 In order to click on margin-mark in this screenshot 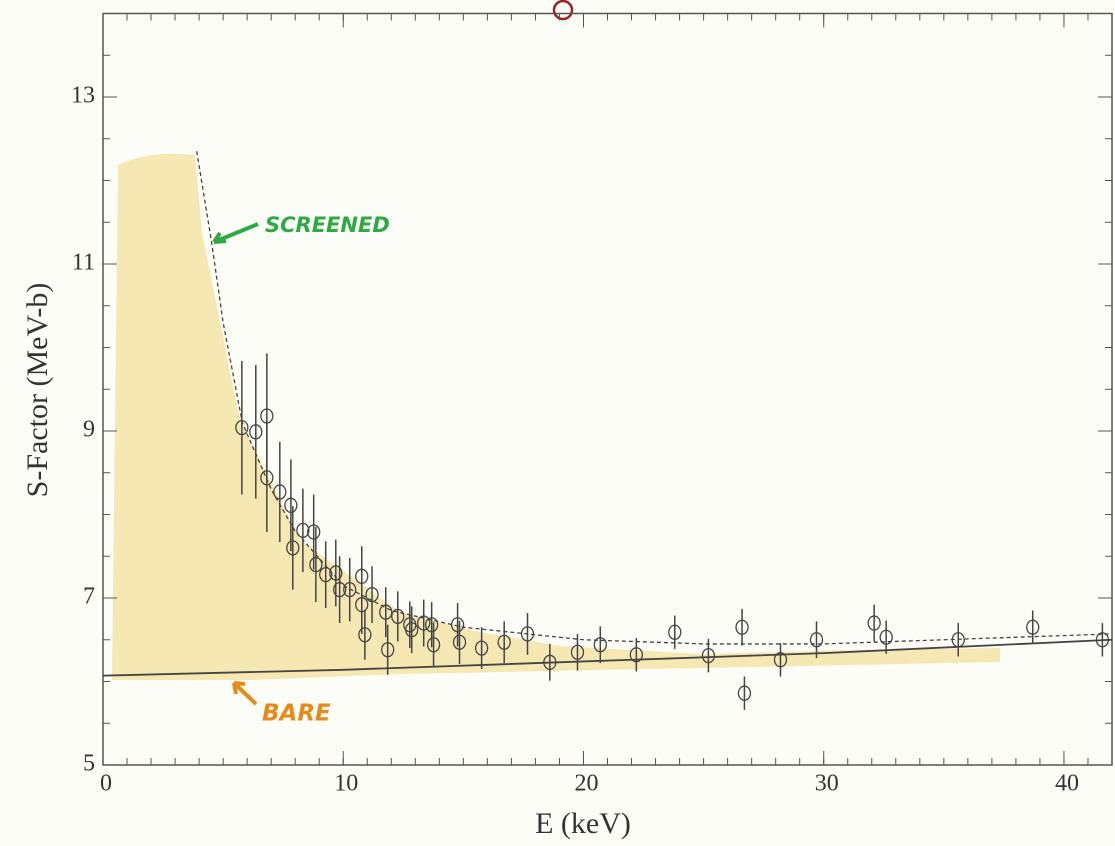, I will do `click(563, 10)`.